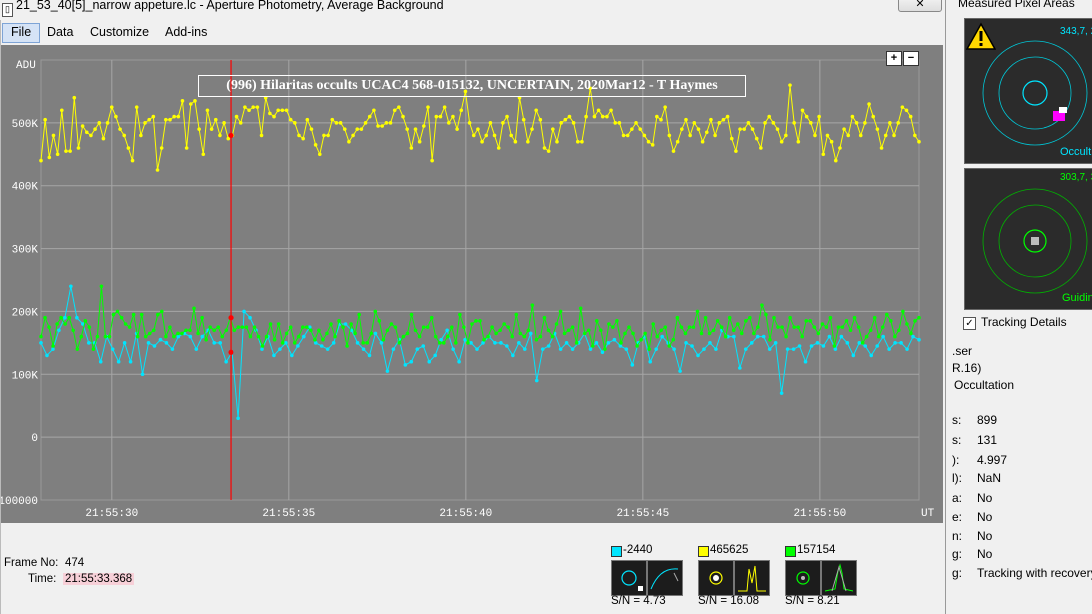  Describe the element at coordinates (894, 58) in the screenshot. I see `zoom-in-button: +` at that location.